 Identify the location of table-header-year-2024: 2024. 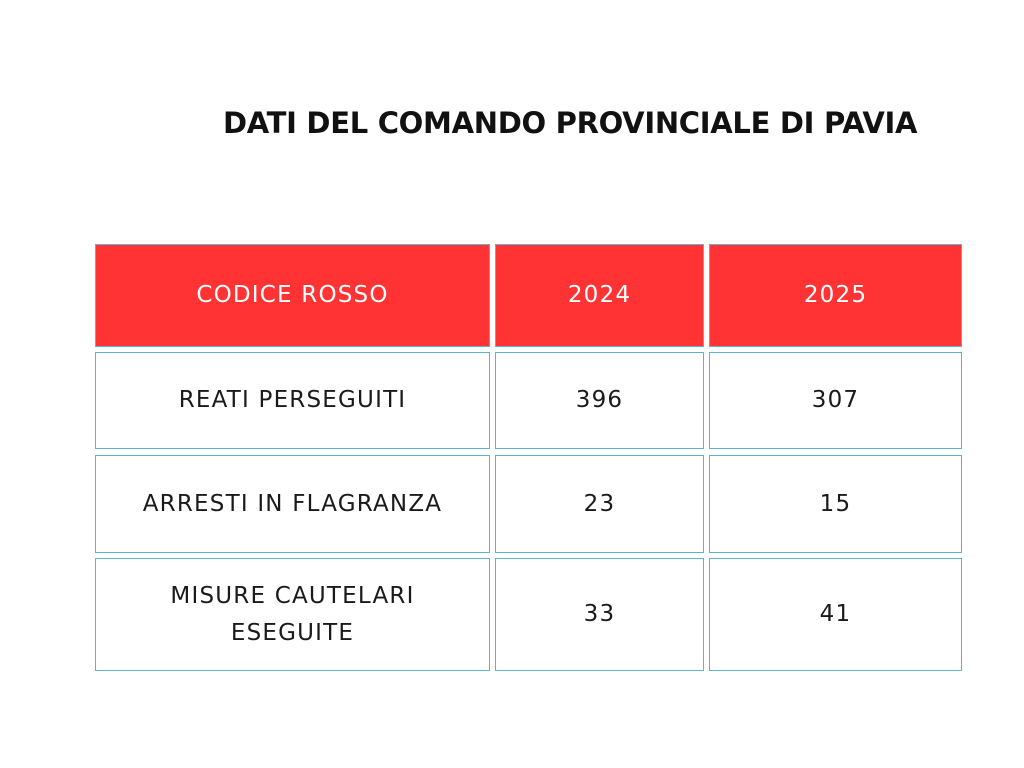
(599, 295).